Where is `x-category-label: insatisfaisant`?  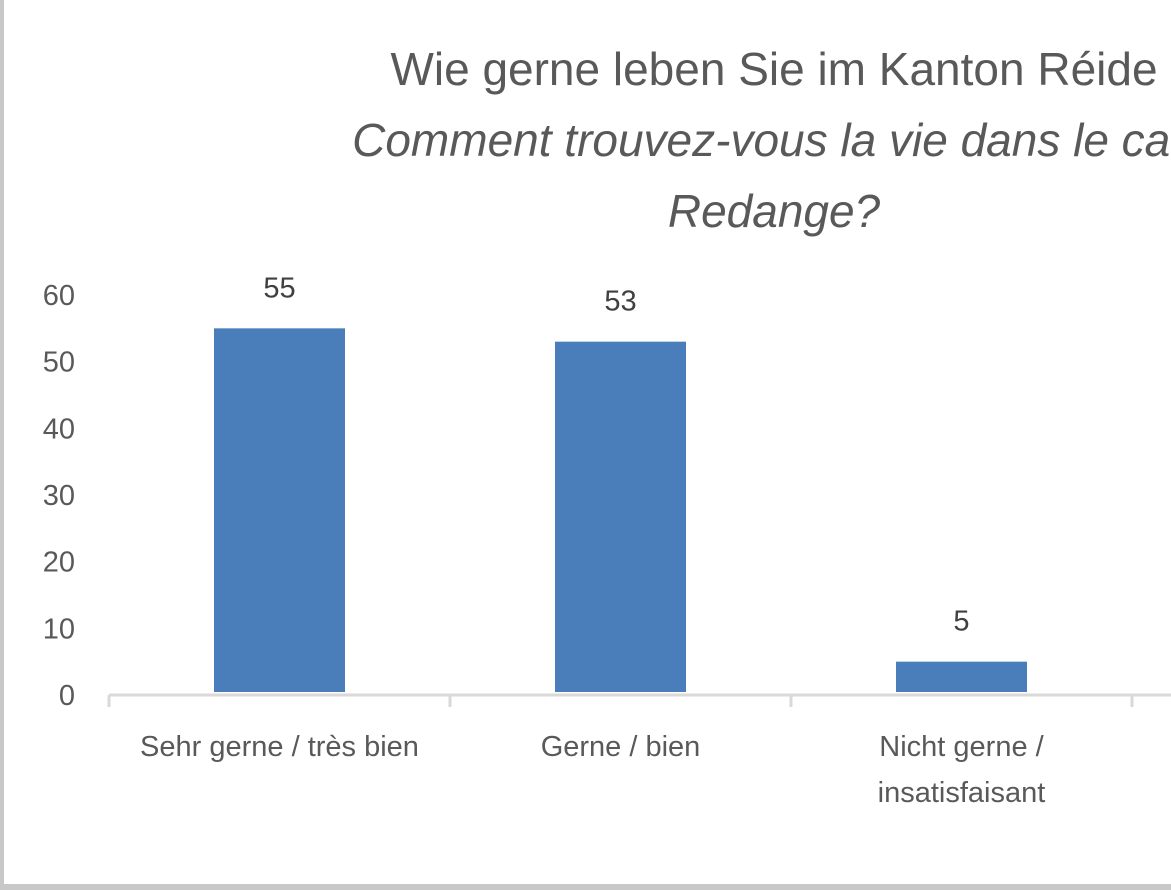 x-category-label: insatisfaisant is located at coordinates (962, 793).